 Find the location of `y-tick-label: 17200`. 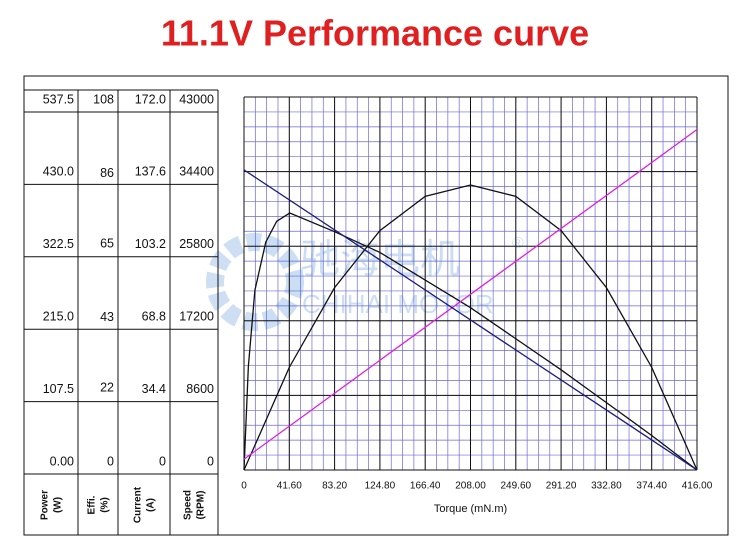

y-tick-label: 17200 is located at coordinates (196, 316).